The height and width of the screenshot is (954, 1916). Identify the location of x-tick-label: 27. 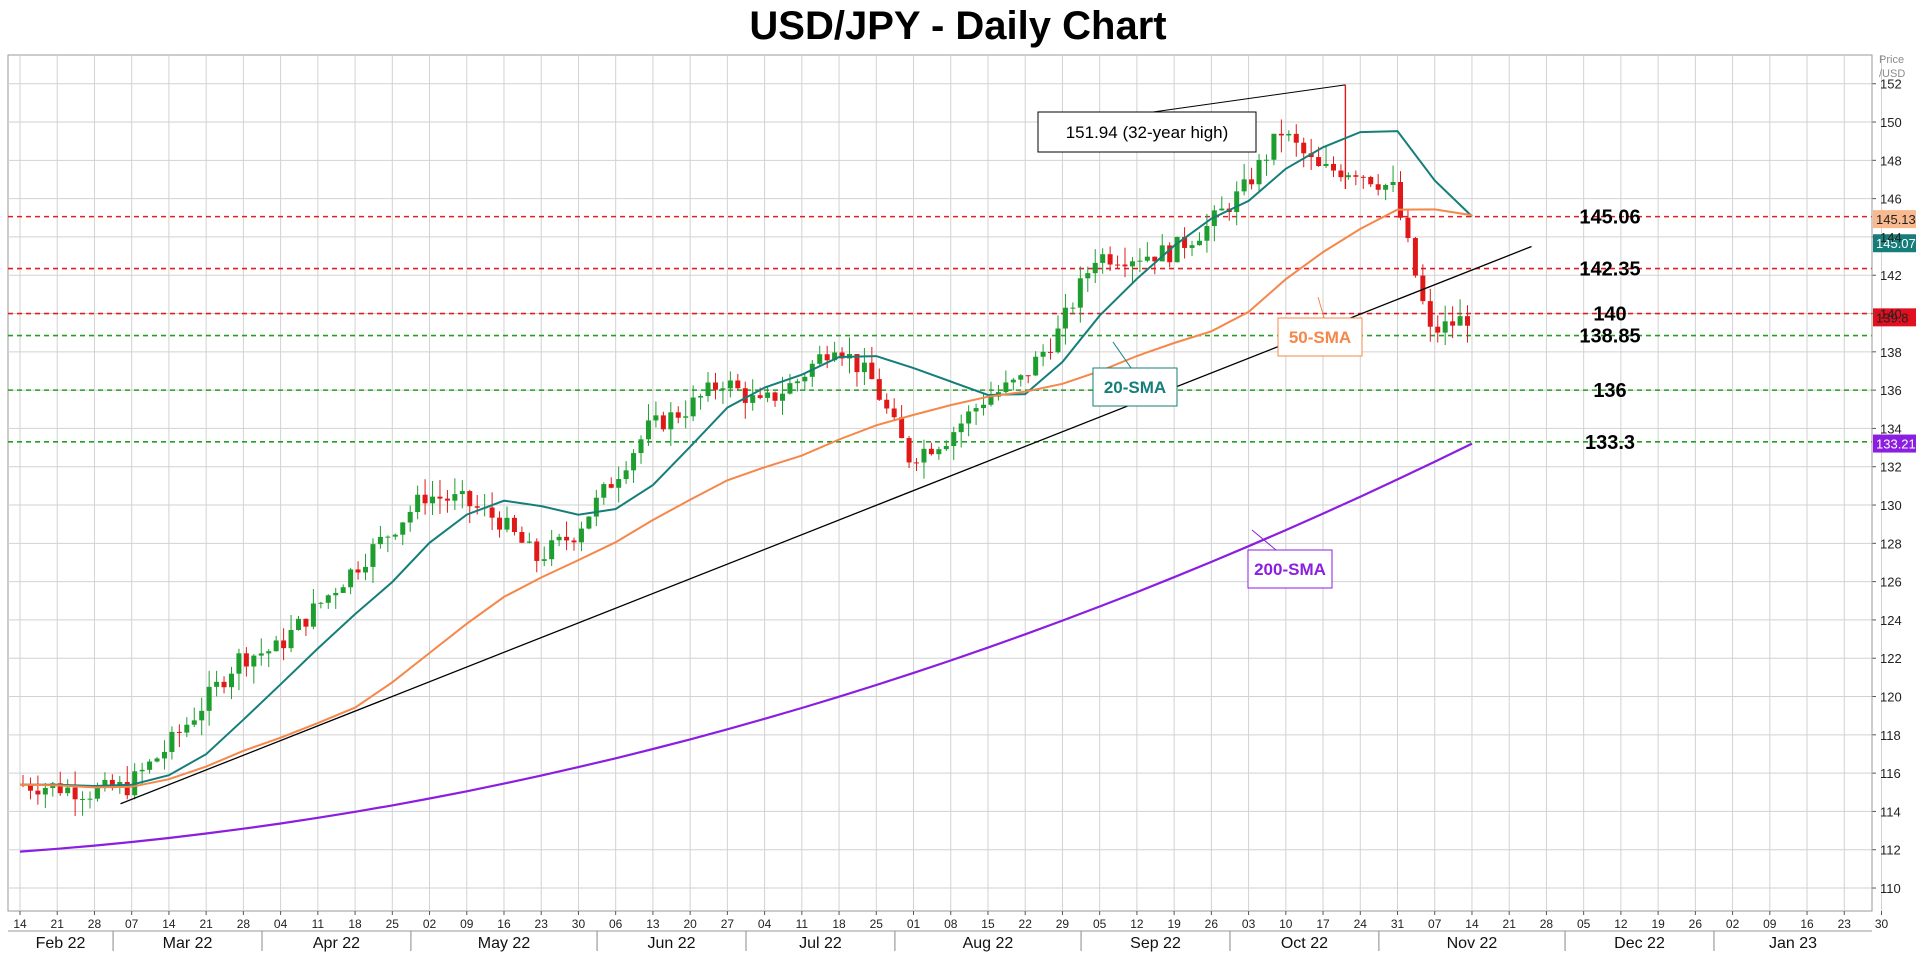
(728, 924).